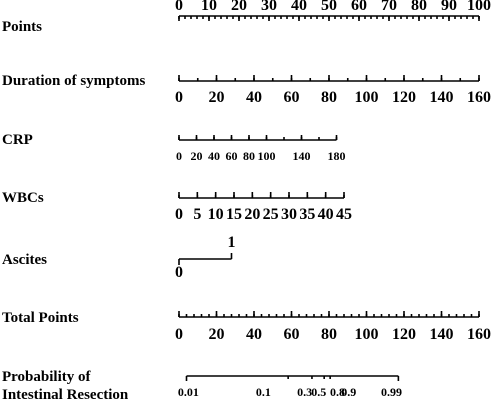 This screenshot has width=500, height=403. Describe the element at coordinates (318, 392) in the screenshot. I see `tick-label-prob: 0.5` at that location.